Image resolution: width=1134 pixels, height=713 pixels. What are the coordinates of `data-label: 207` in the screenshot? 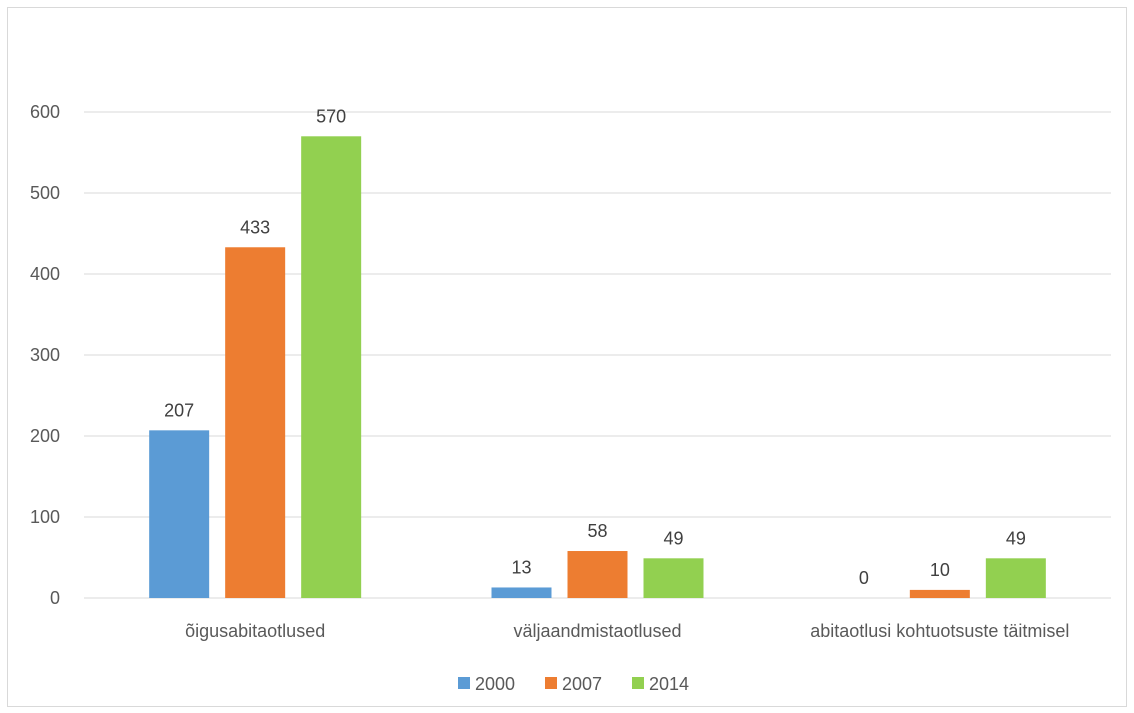 It's located at (179, 410).